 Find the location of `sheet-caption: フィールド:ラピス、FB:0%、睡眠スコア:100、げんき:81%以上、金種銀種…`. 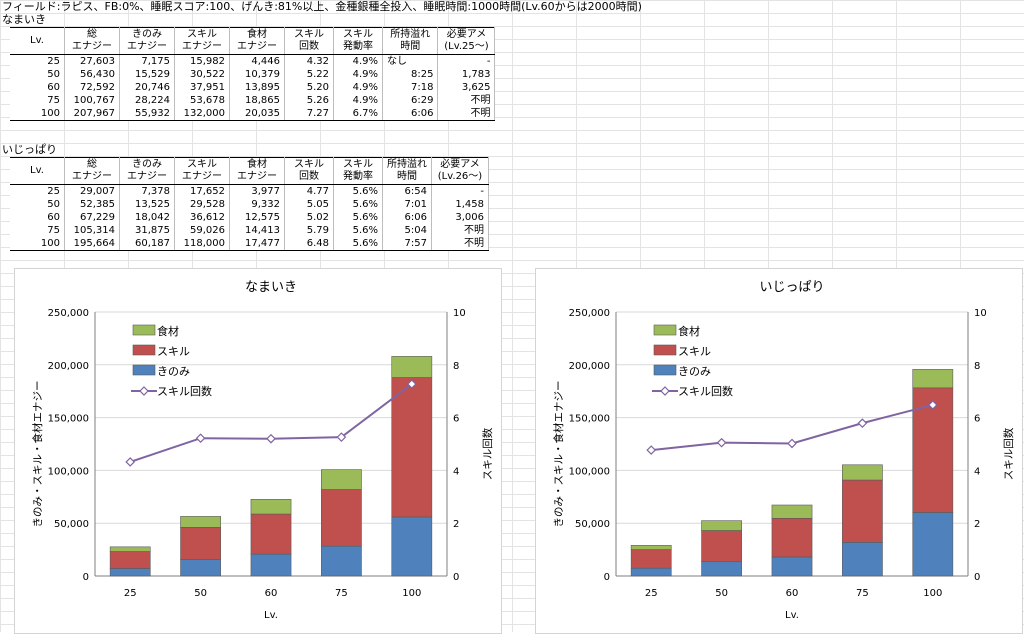

sheet-caption: フィールド:ラピス、FB:0%、睡眠スコア:100、げんき:81%以上、金種銀種… is located at coordinates (322, 6).